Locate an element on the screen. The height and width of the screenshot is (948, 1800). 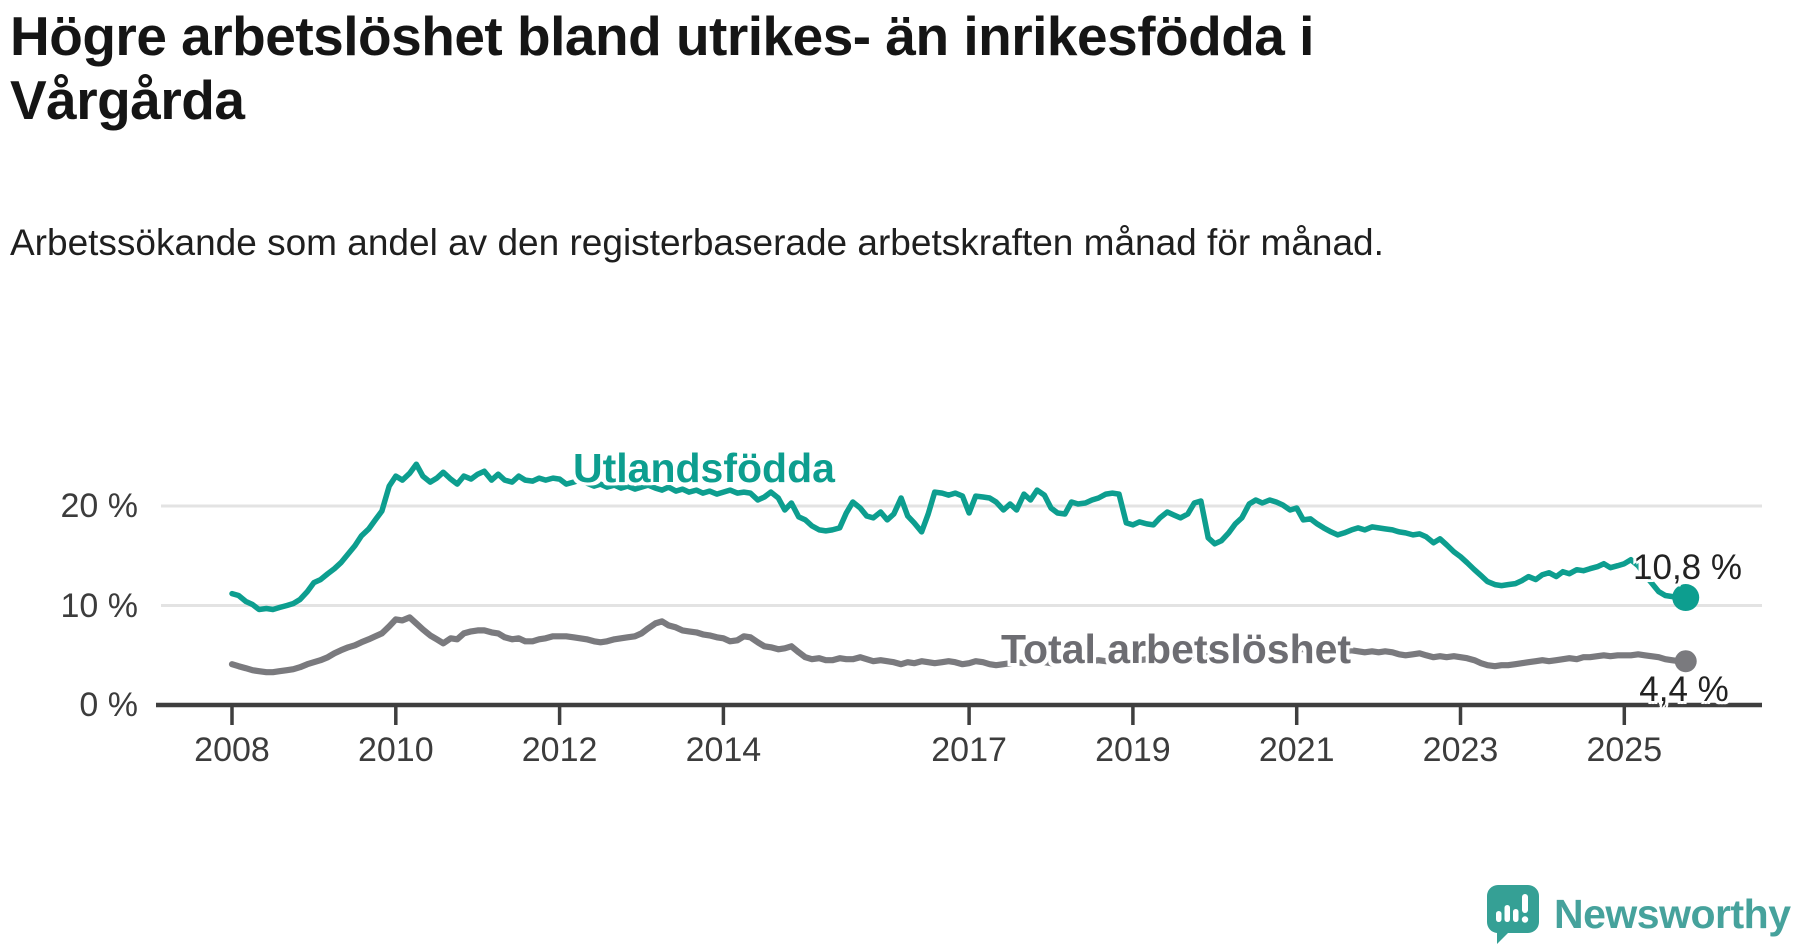
x-axis-label-2025: 2025 is located at coordinates (1624, 750).